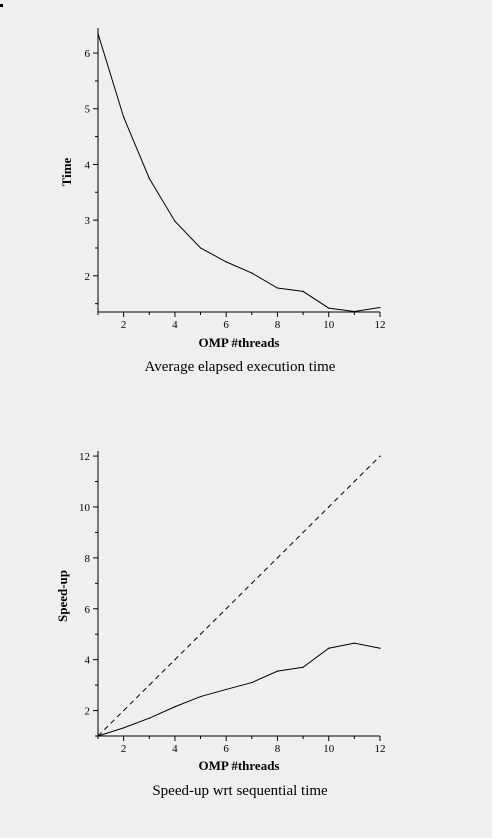 The height and width of the screenshot is (838, 492). What do you see at coordinates (240, 367) in the screenshot?
I see `time-chart-caption: Average elapsed execution time` at bounding box center [240, 367].